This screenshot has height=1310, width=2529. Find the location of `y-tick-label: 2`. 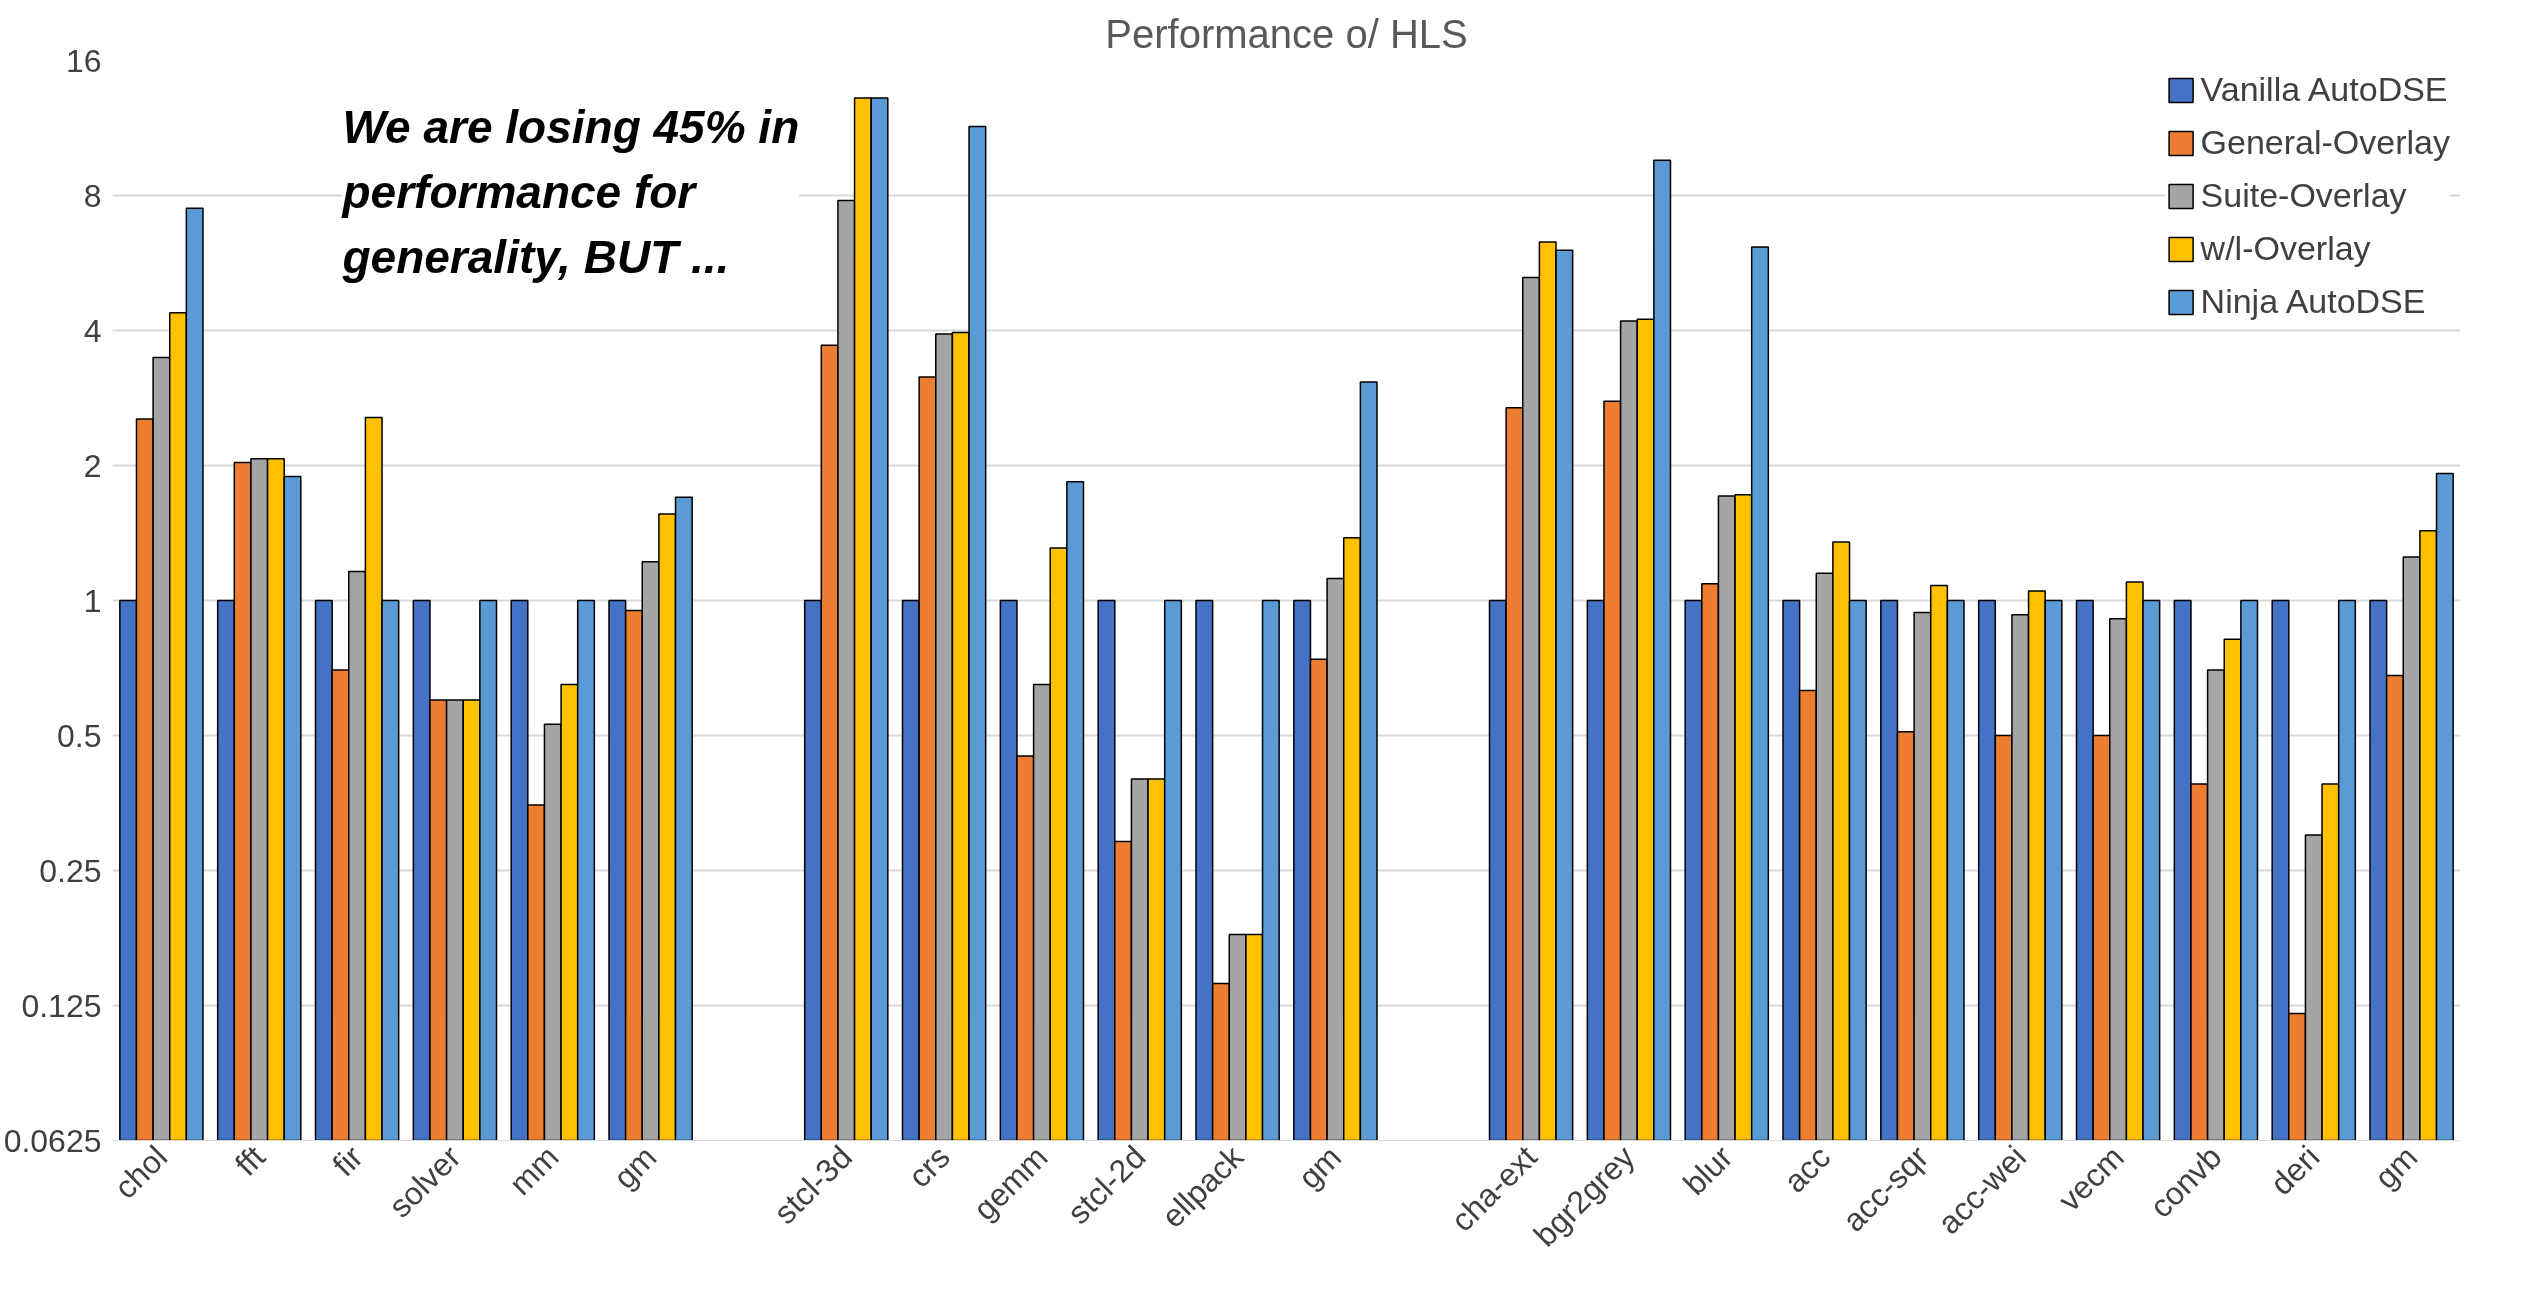

y-tick-label: 2 is located at coordinates (92, 465).